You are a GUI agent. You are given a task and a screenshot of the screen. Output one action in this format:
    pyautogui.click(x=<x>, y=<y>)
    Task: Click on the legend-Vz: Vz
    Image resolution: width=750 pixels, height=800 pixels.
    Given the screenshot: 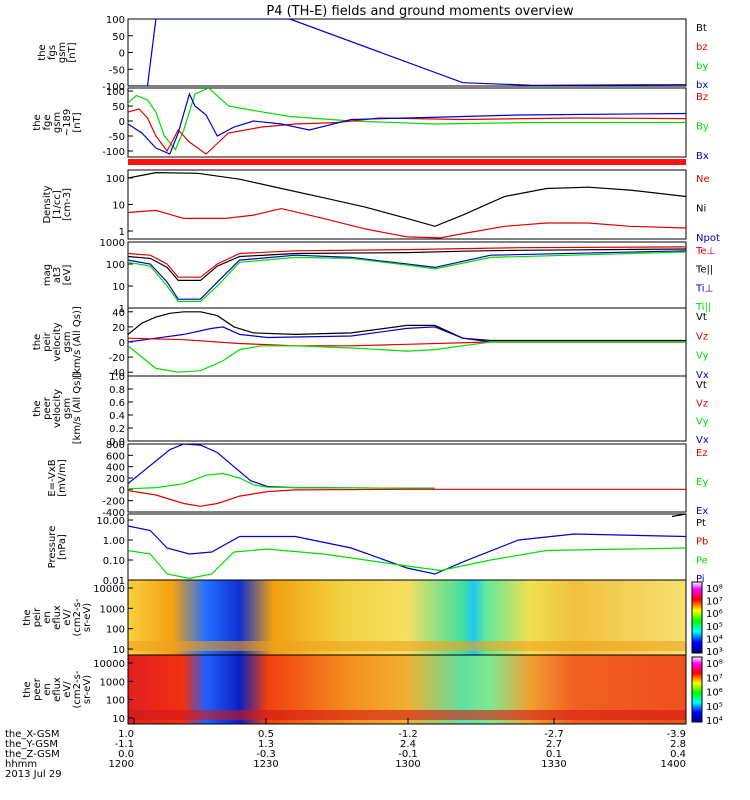 What is the action you would take?
    pyautogui.click(x=702, y=403)
    